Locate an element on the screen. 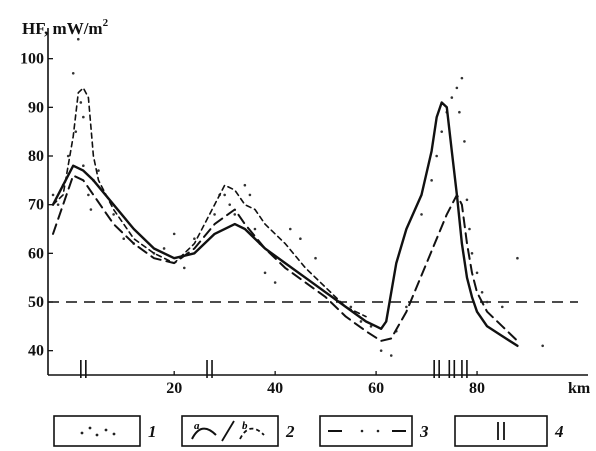 Image resolution: width=596 pixels, height=451 pixels. legend: 1 a b 2 3 4 is located at coordinates (308, 431).